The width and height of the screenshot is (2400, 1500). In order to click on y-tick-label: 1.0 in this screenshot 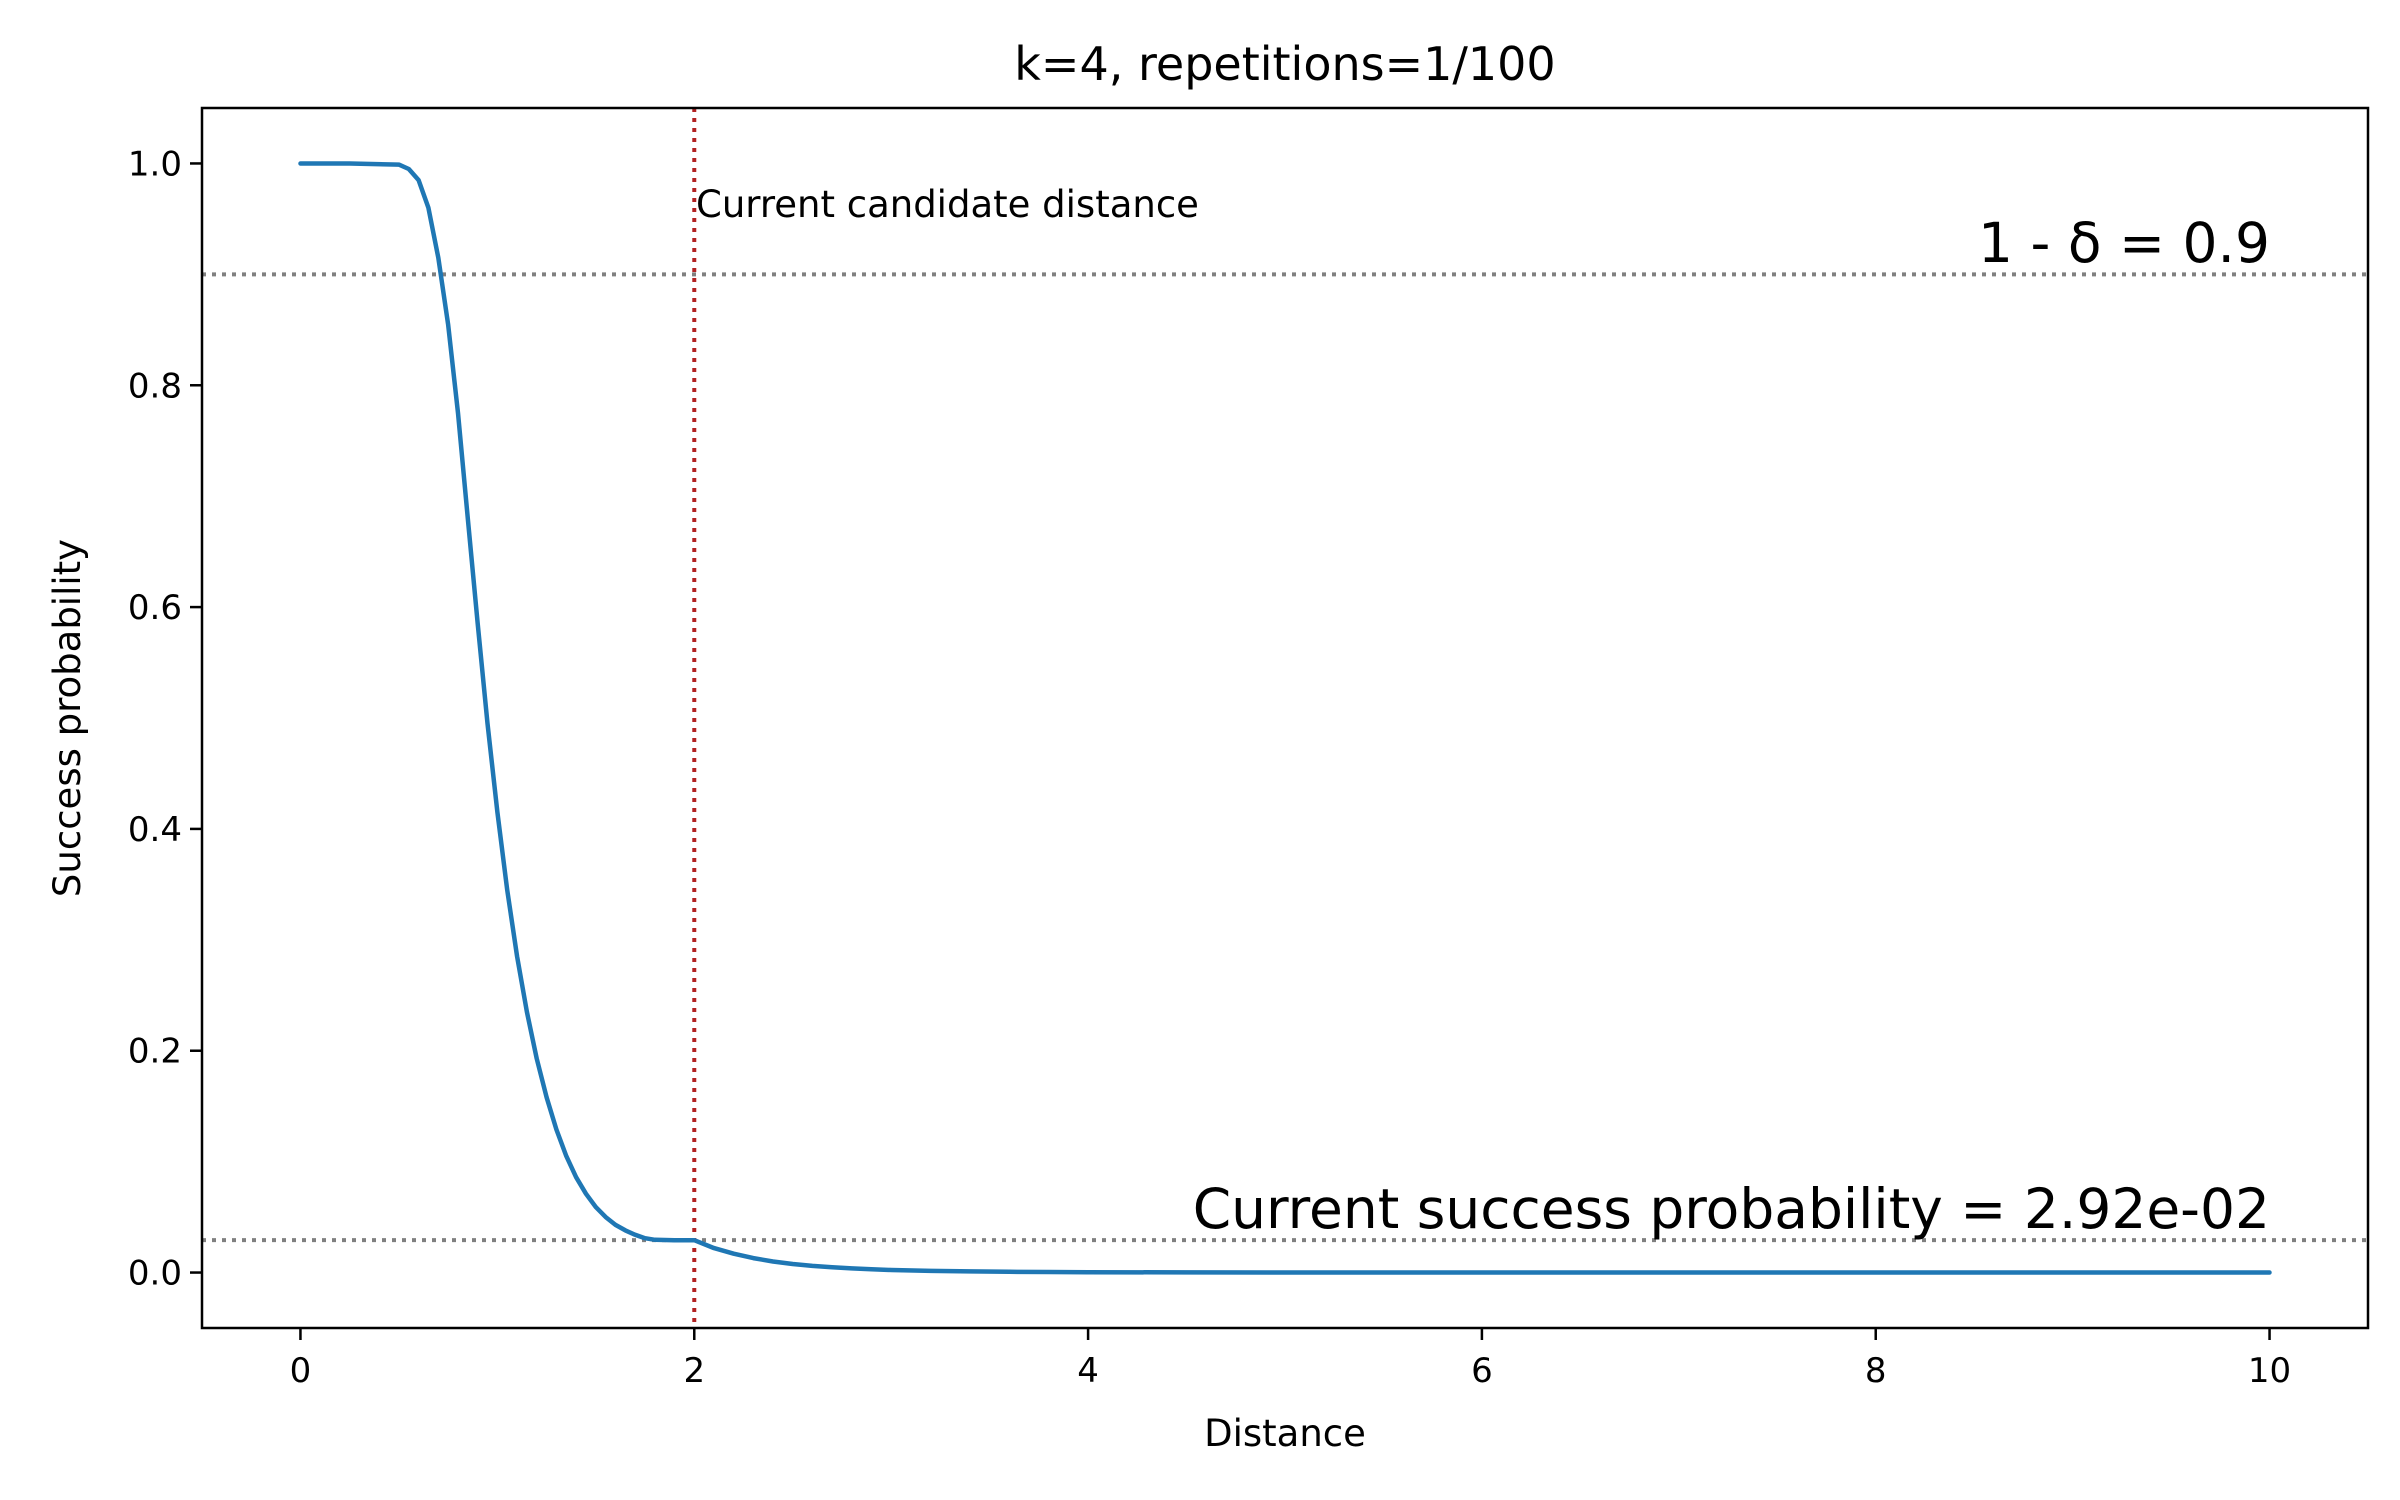, I will do `click(155, 164)`.